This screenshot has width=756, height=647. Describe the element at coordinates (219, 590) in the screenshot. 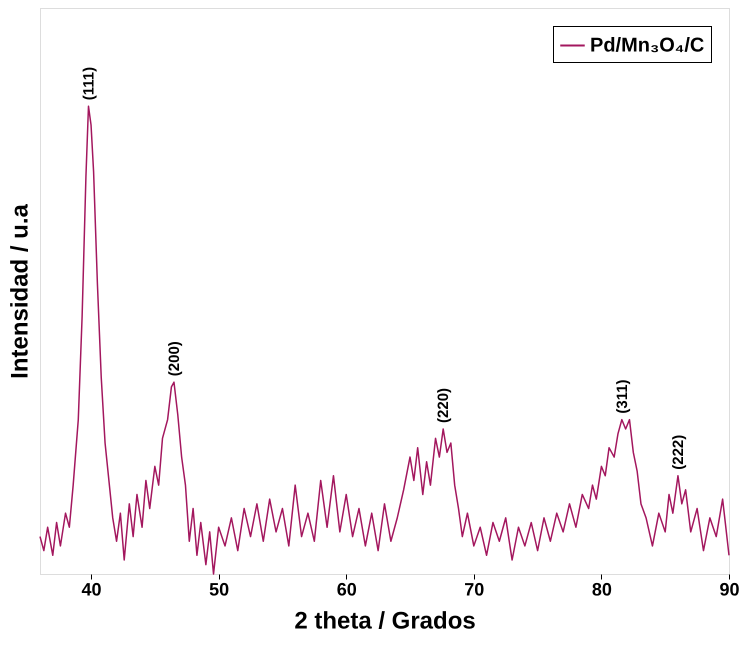

I see `x-tick-label: 50` at that location.